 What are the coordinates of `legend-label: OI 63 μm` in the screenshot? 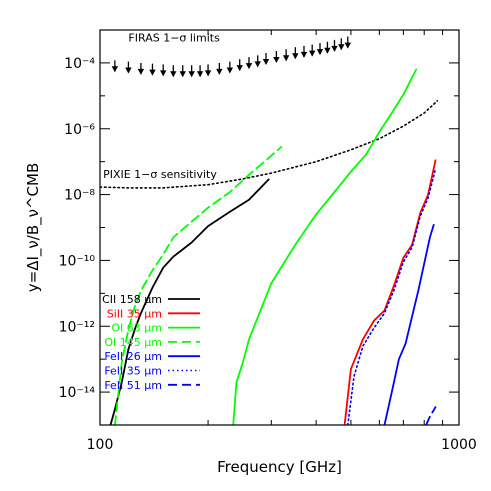 It's located at (136, 328).